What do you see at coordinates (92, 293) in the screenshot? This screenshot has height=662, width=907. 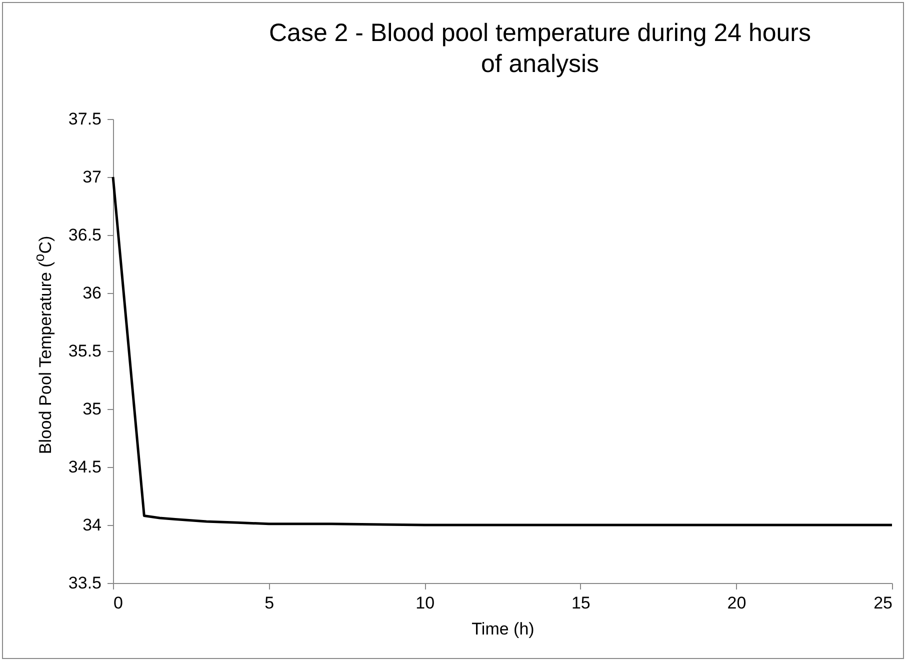 I see `y-tick-label: 36` at bounding box center [92, 293].